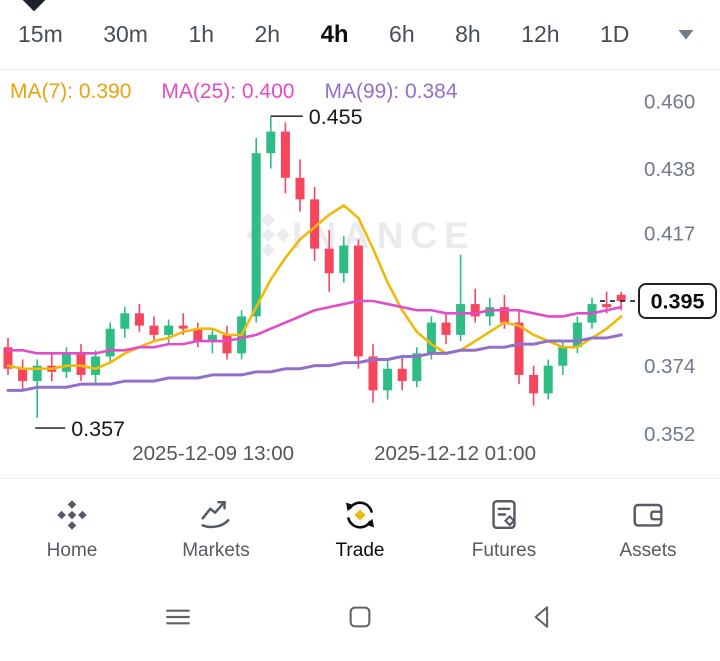  I want to click on menu-lines-icon, so click(178, 619).